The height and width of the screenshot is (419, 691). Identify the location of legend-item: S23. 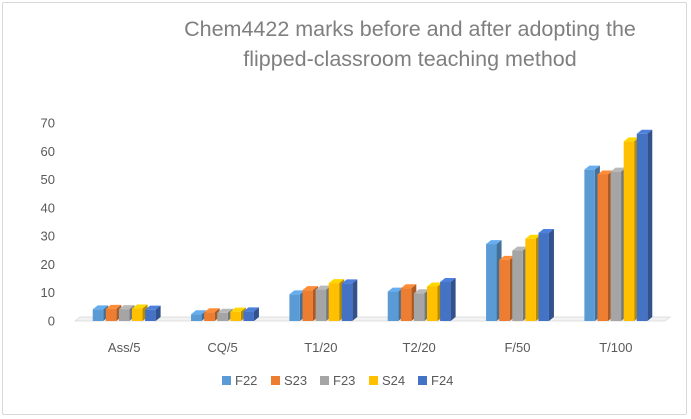
(289, 380).